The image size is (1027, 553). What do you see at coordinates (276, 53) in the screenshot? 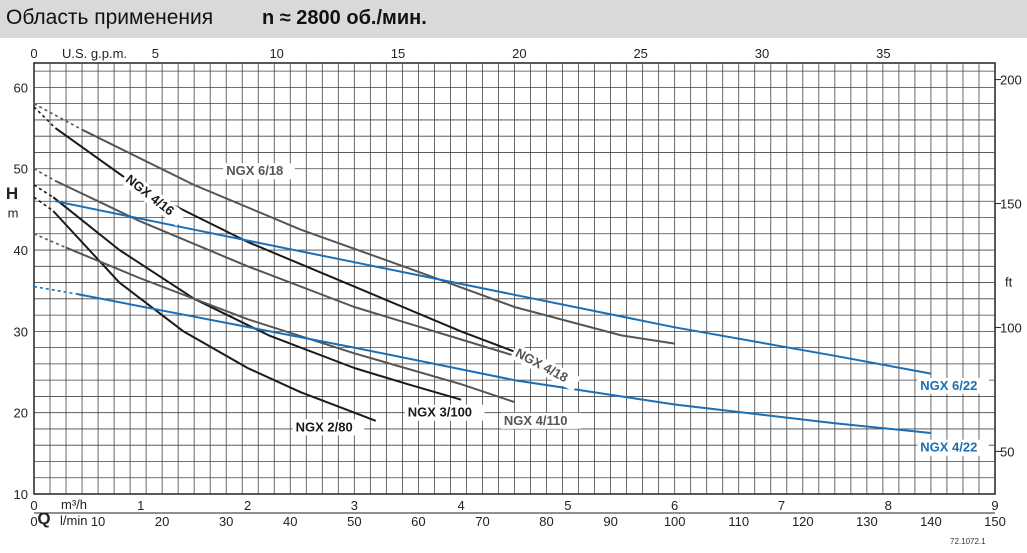
I see `x-tick-label-usgpm: 10` at bounding box center [276, 53].